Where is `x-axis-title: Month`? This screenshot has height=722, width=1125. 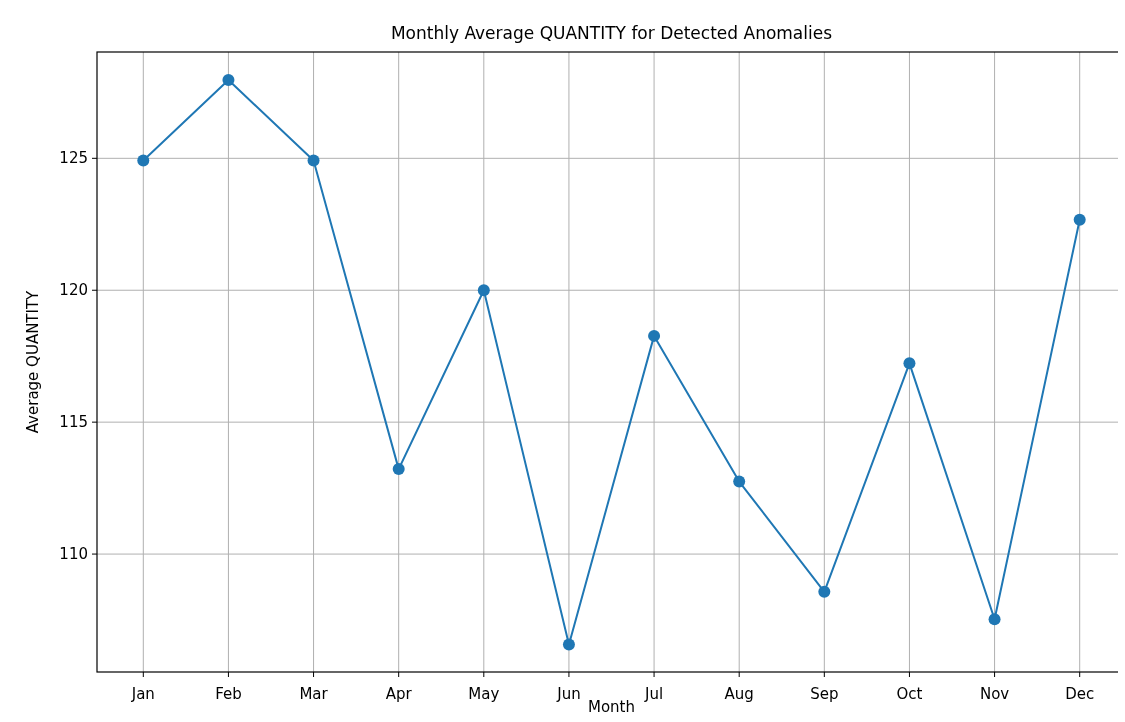 x-axis-title: Month is located at coordinates (611, 707).